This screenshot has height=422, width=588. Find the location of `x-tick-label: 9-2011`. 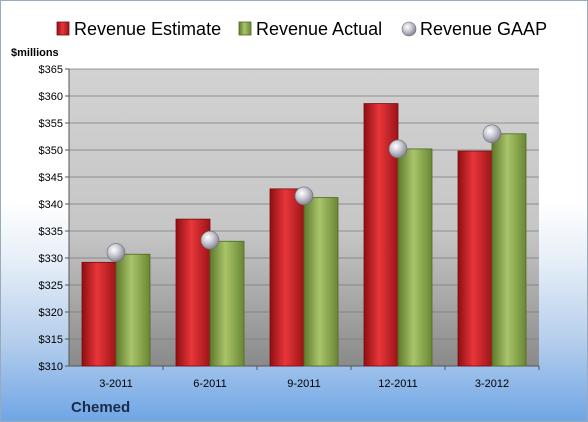

x-tick-label: 9-2011 is located at coordinates (303, 384).